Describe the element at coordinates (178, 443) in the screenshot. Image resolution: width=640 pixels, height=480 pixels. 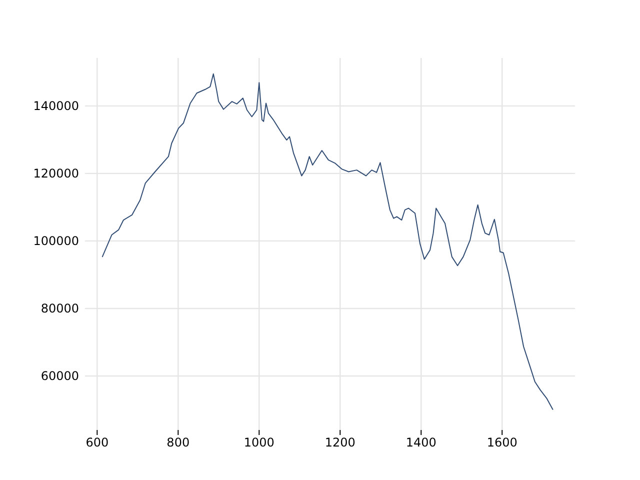
I see `x-tick-label: 800` at that location.